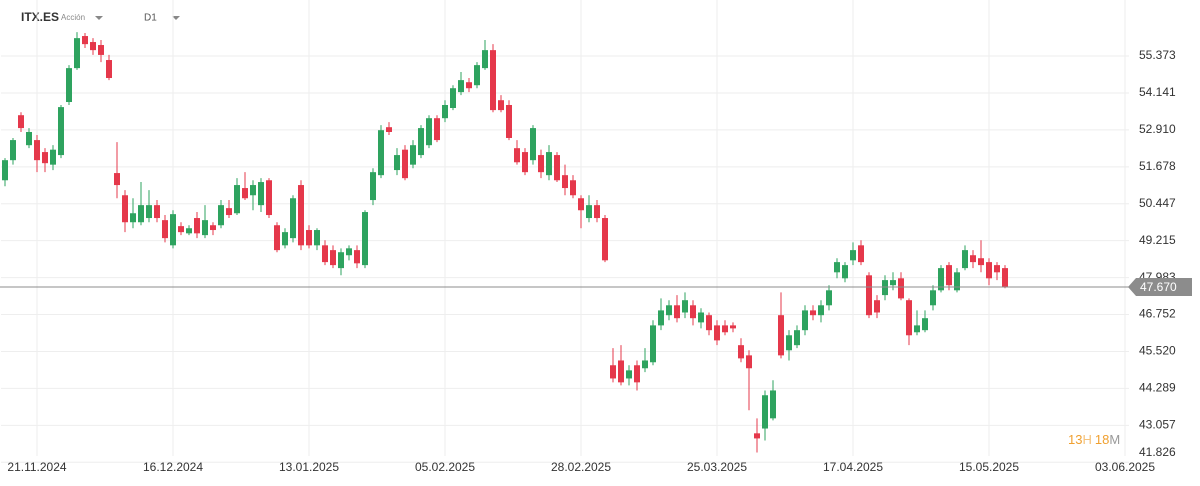 The height and width of the screenshot is (486, 1200). I want to click on countdown-hours: 13, so click(1075, 439).